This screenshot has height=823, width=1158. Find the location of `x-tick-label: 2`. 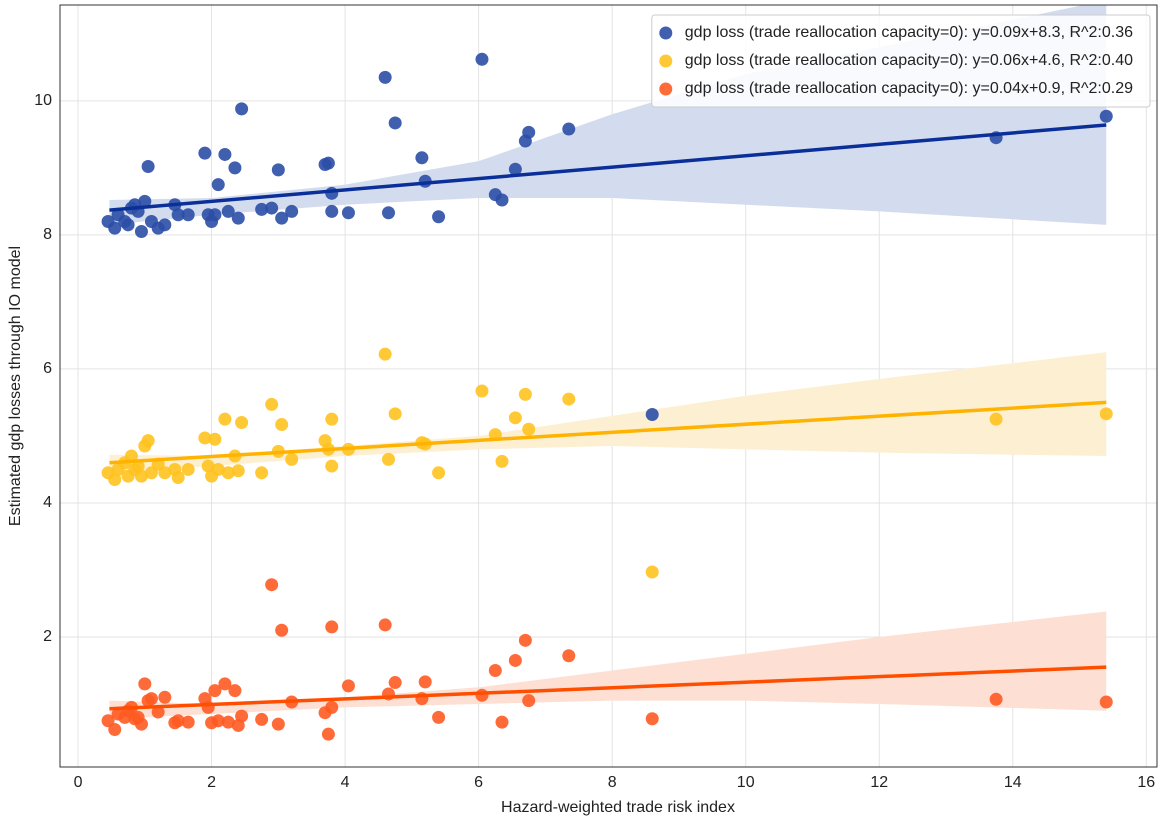

x-tick-label: 2 is located at coordinates (211, 782).